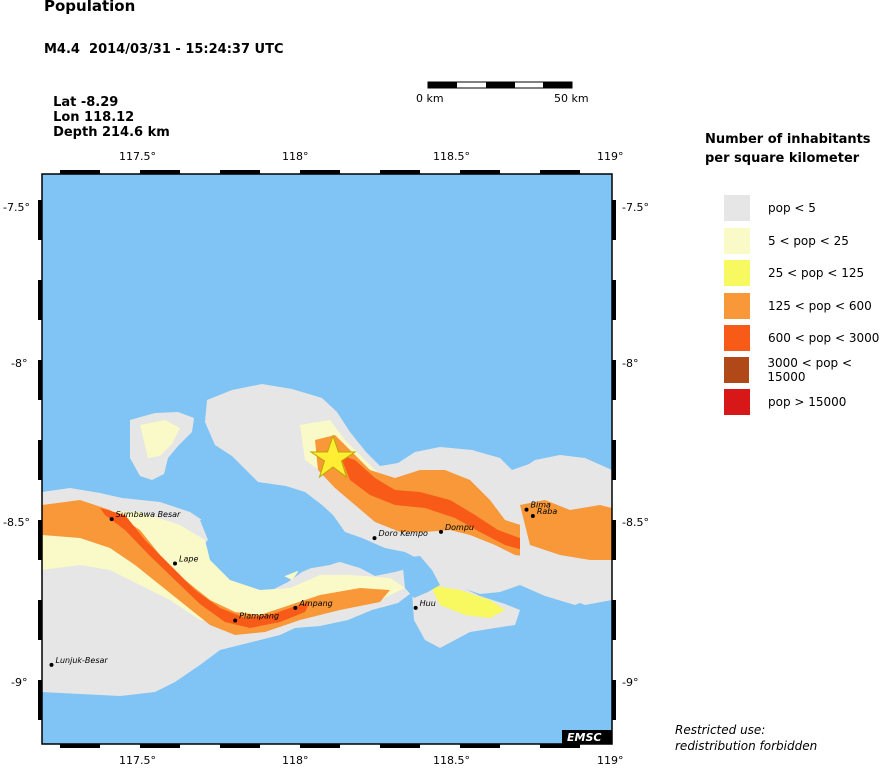  Describe the element at coordinates (295, 156) in the screenshot. I see `lon-tick-top-2: 118°` at that location.